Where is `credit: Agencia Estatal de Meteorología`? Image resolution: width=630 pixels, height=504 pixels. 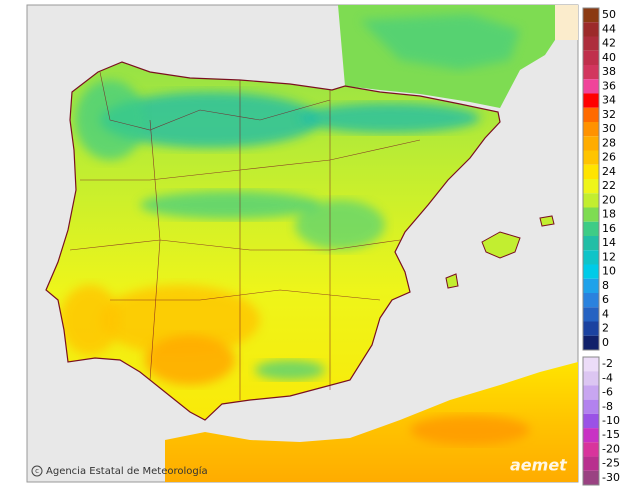 credit: Agencia Estatal de Meteorología is located at coordinates (127, 471).